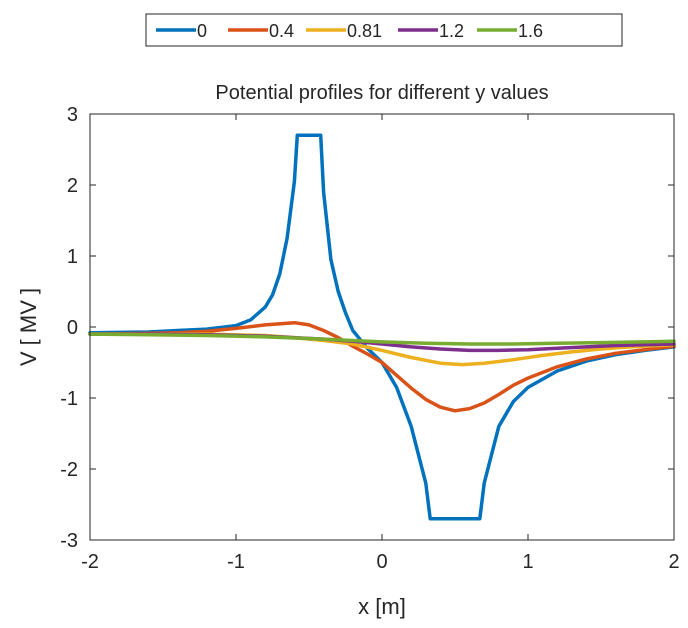 This screenshot has width=688, height=628. Describe the element at coordinates (72, 115) in the screenshot. I see `y-tick-label: 3` at that location.